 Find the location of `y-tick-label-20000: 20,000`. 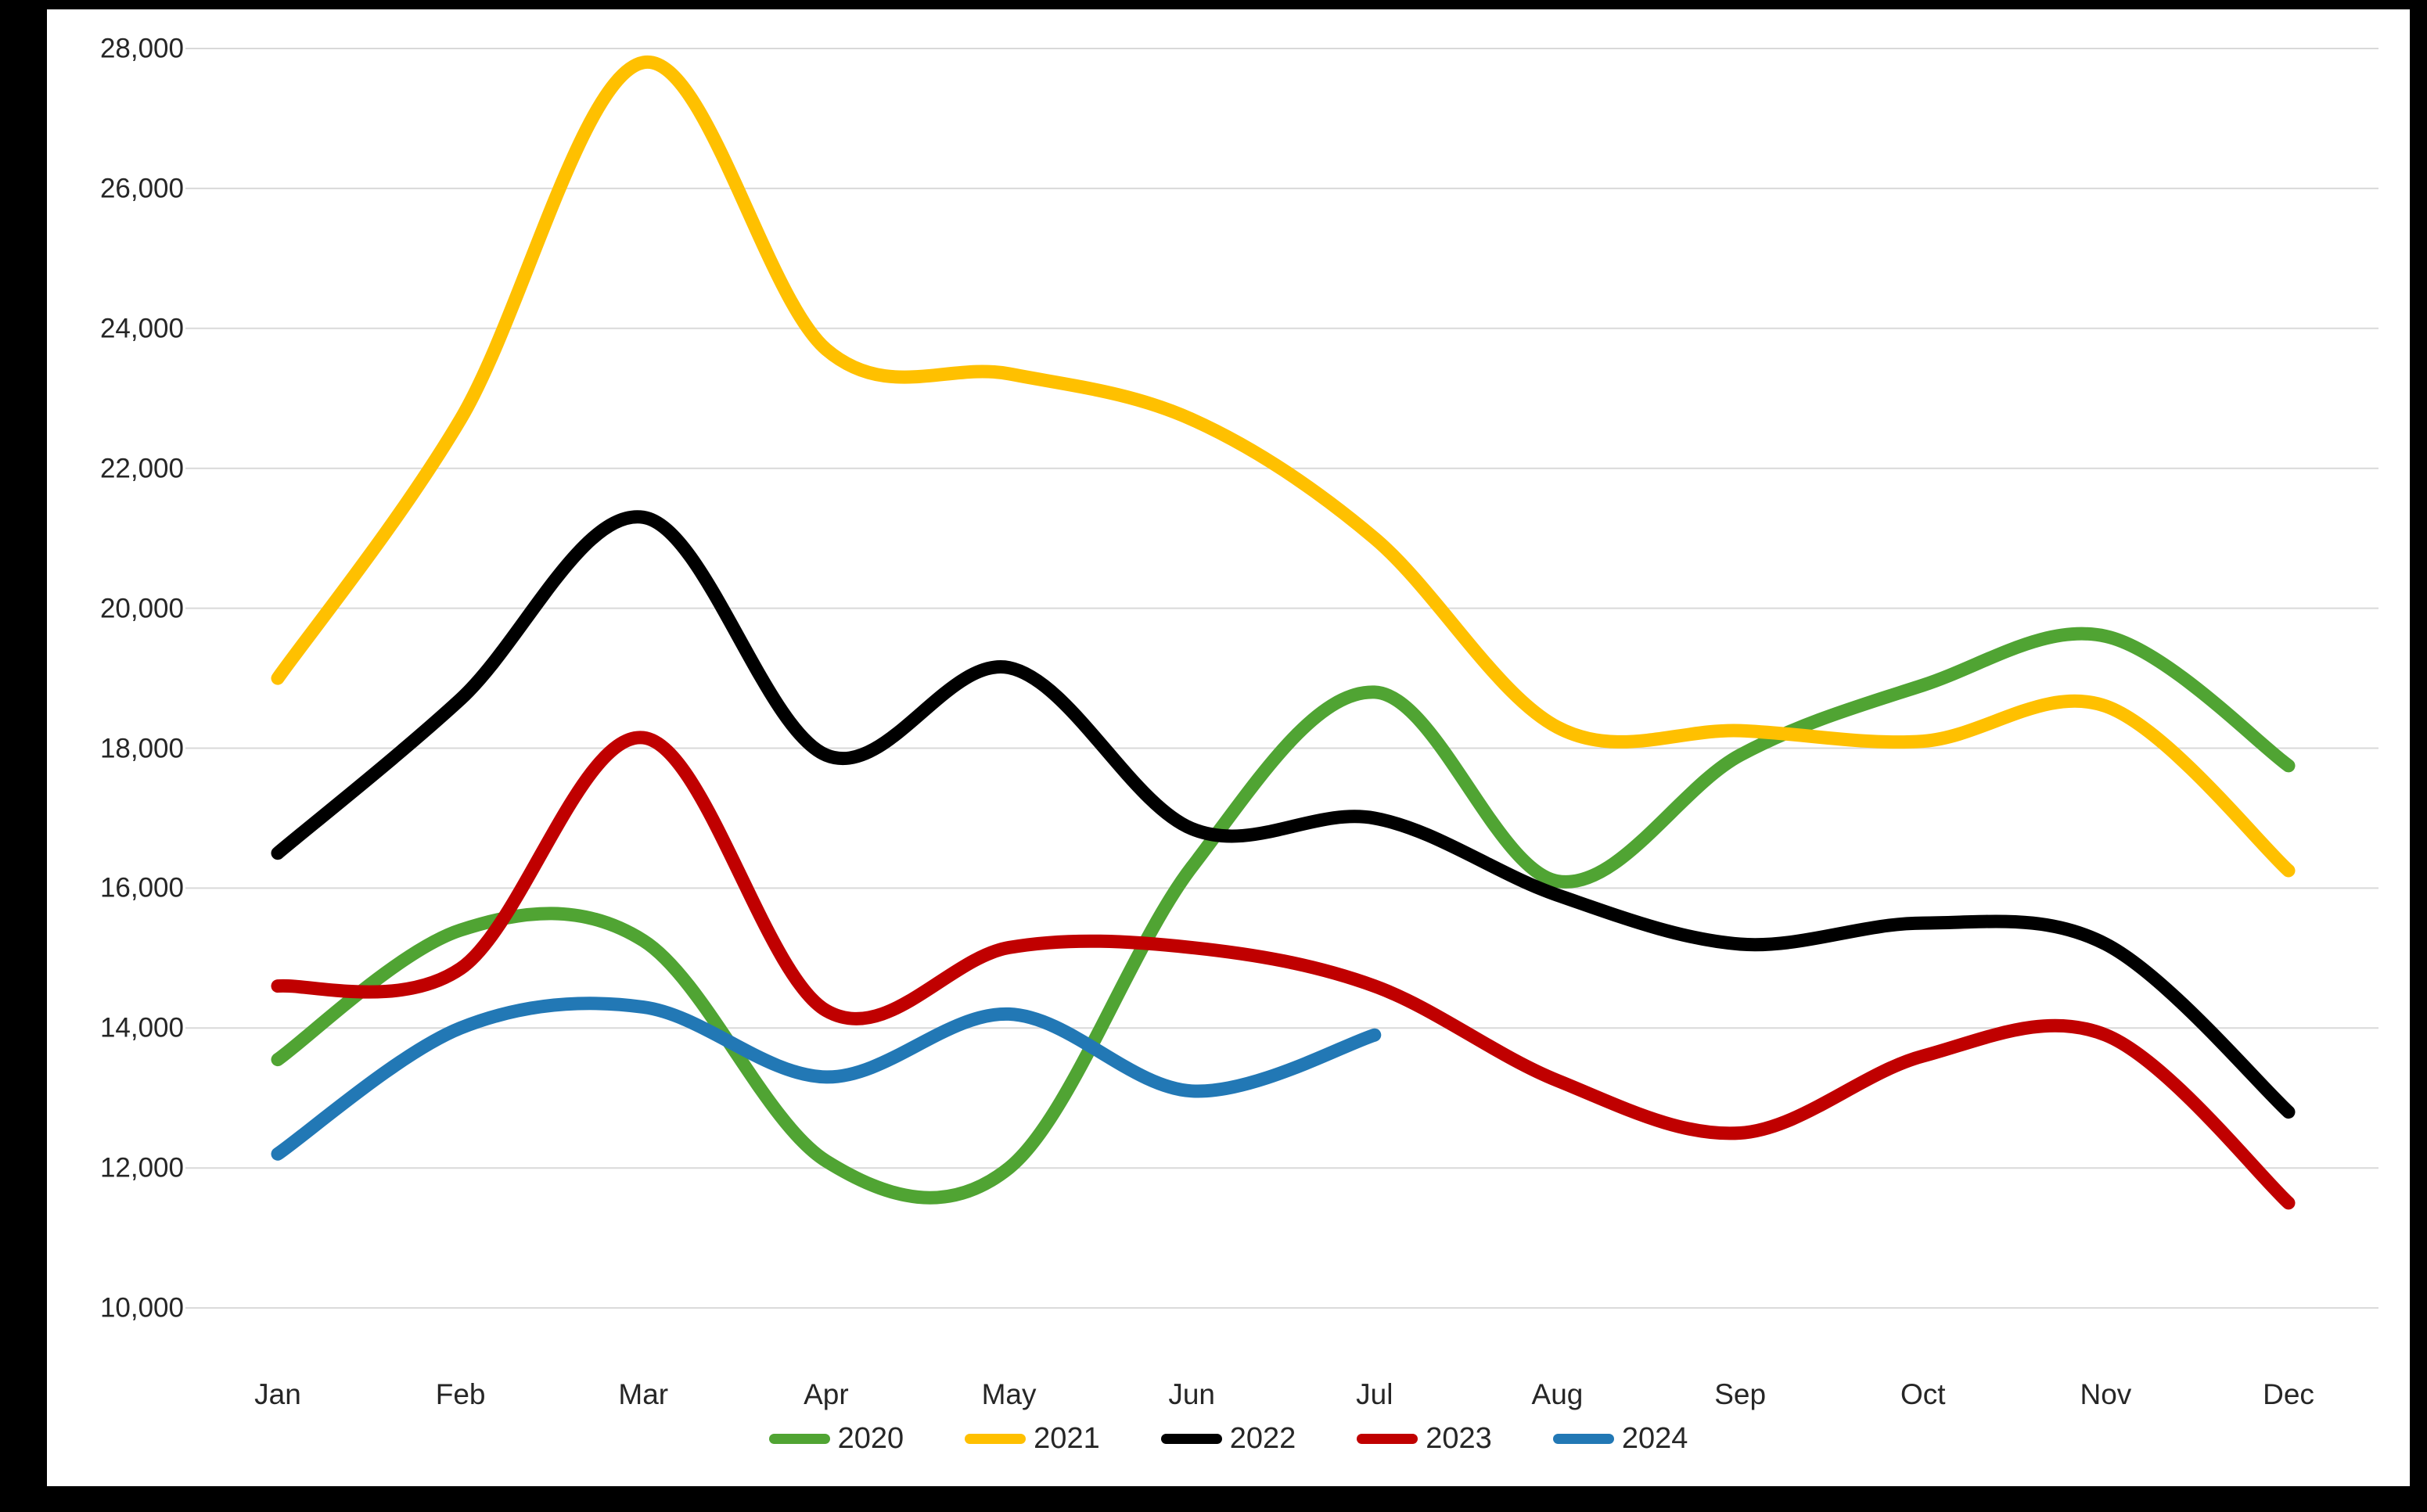

y-tick-label-20000: 20,000 is located at coordinates (141, 608).